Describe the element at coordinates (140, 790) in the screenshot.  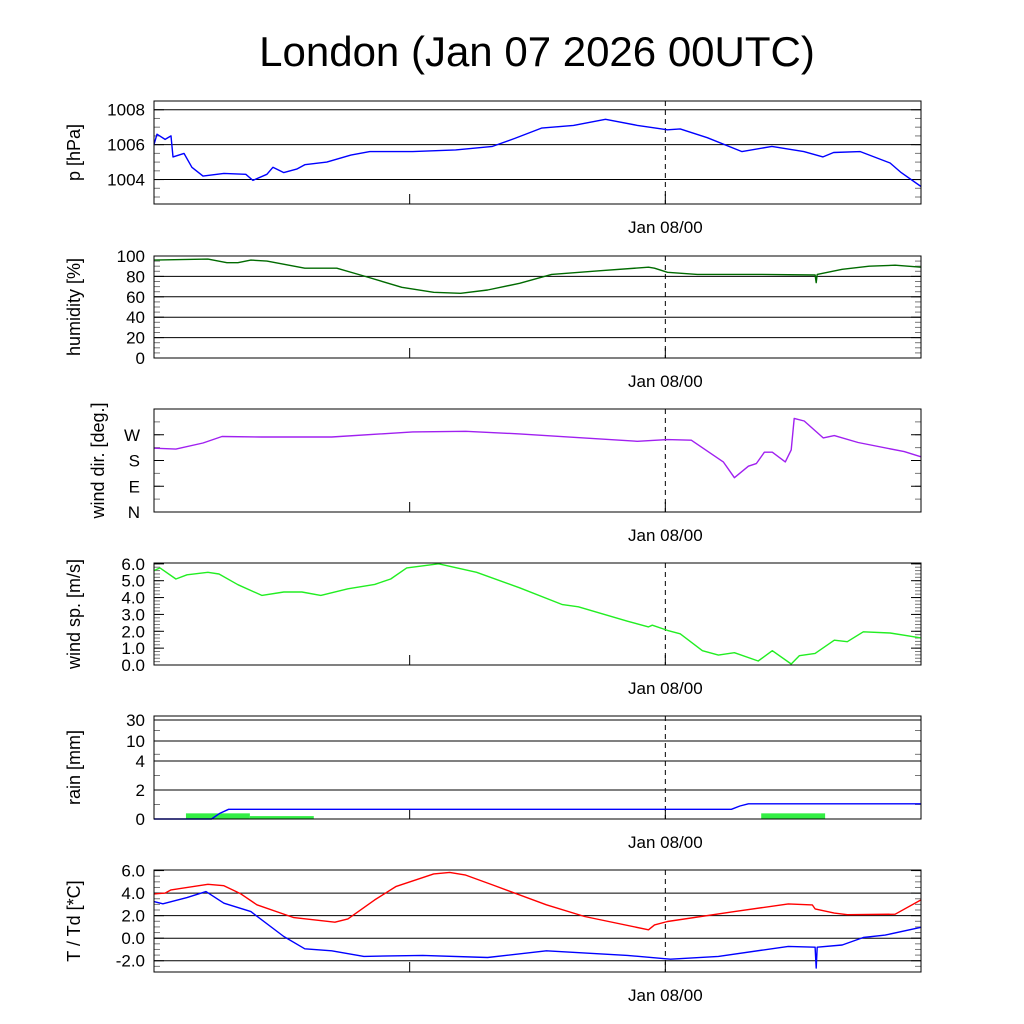
I see `y-tick-label: 2` at that location.